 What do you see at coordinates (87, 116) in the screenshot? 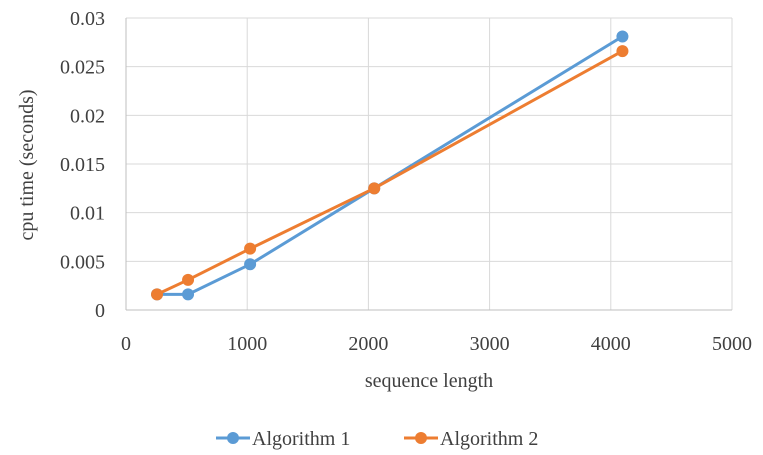
I see `y-tick-label: 0.02` at bounding box center [87, 116].